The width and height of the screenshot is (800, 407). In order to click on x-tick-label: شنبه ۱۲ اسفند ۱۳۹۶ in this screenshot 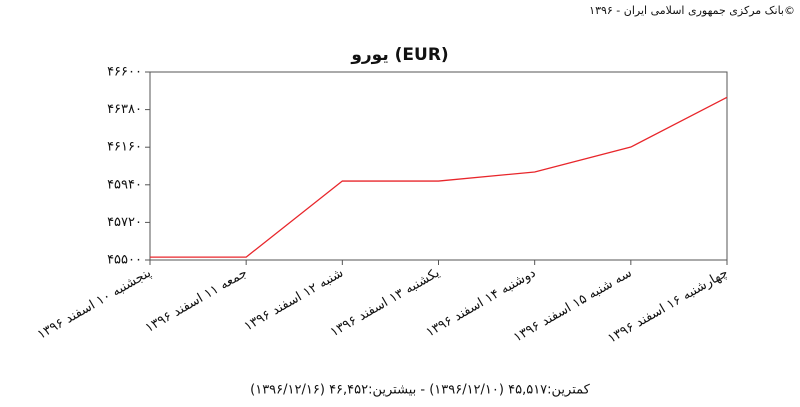, I will do `click(294, 300)`.